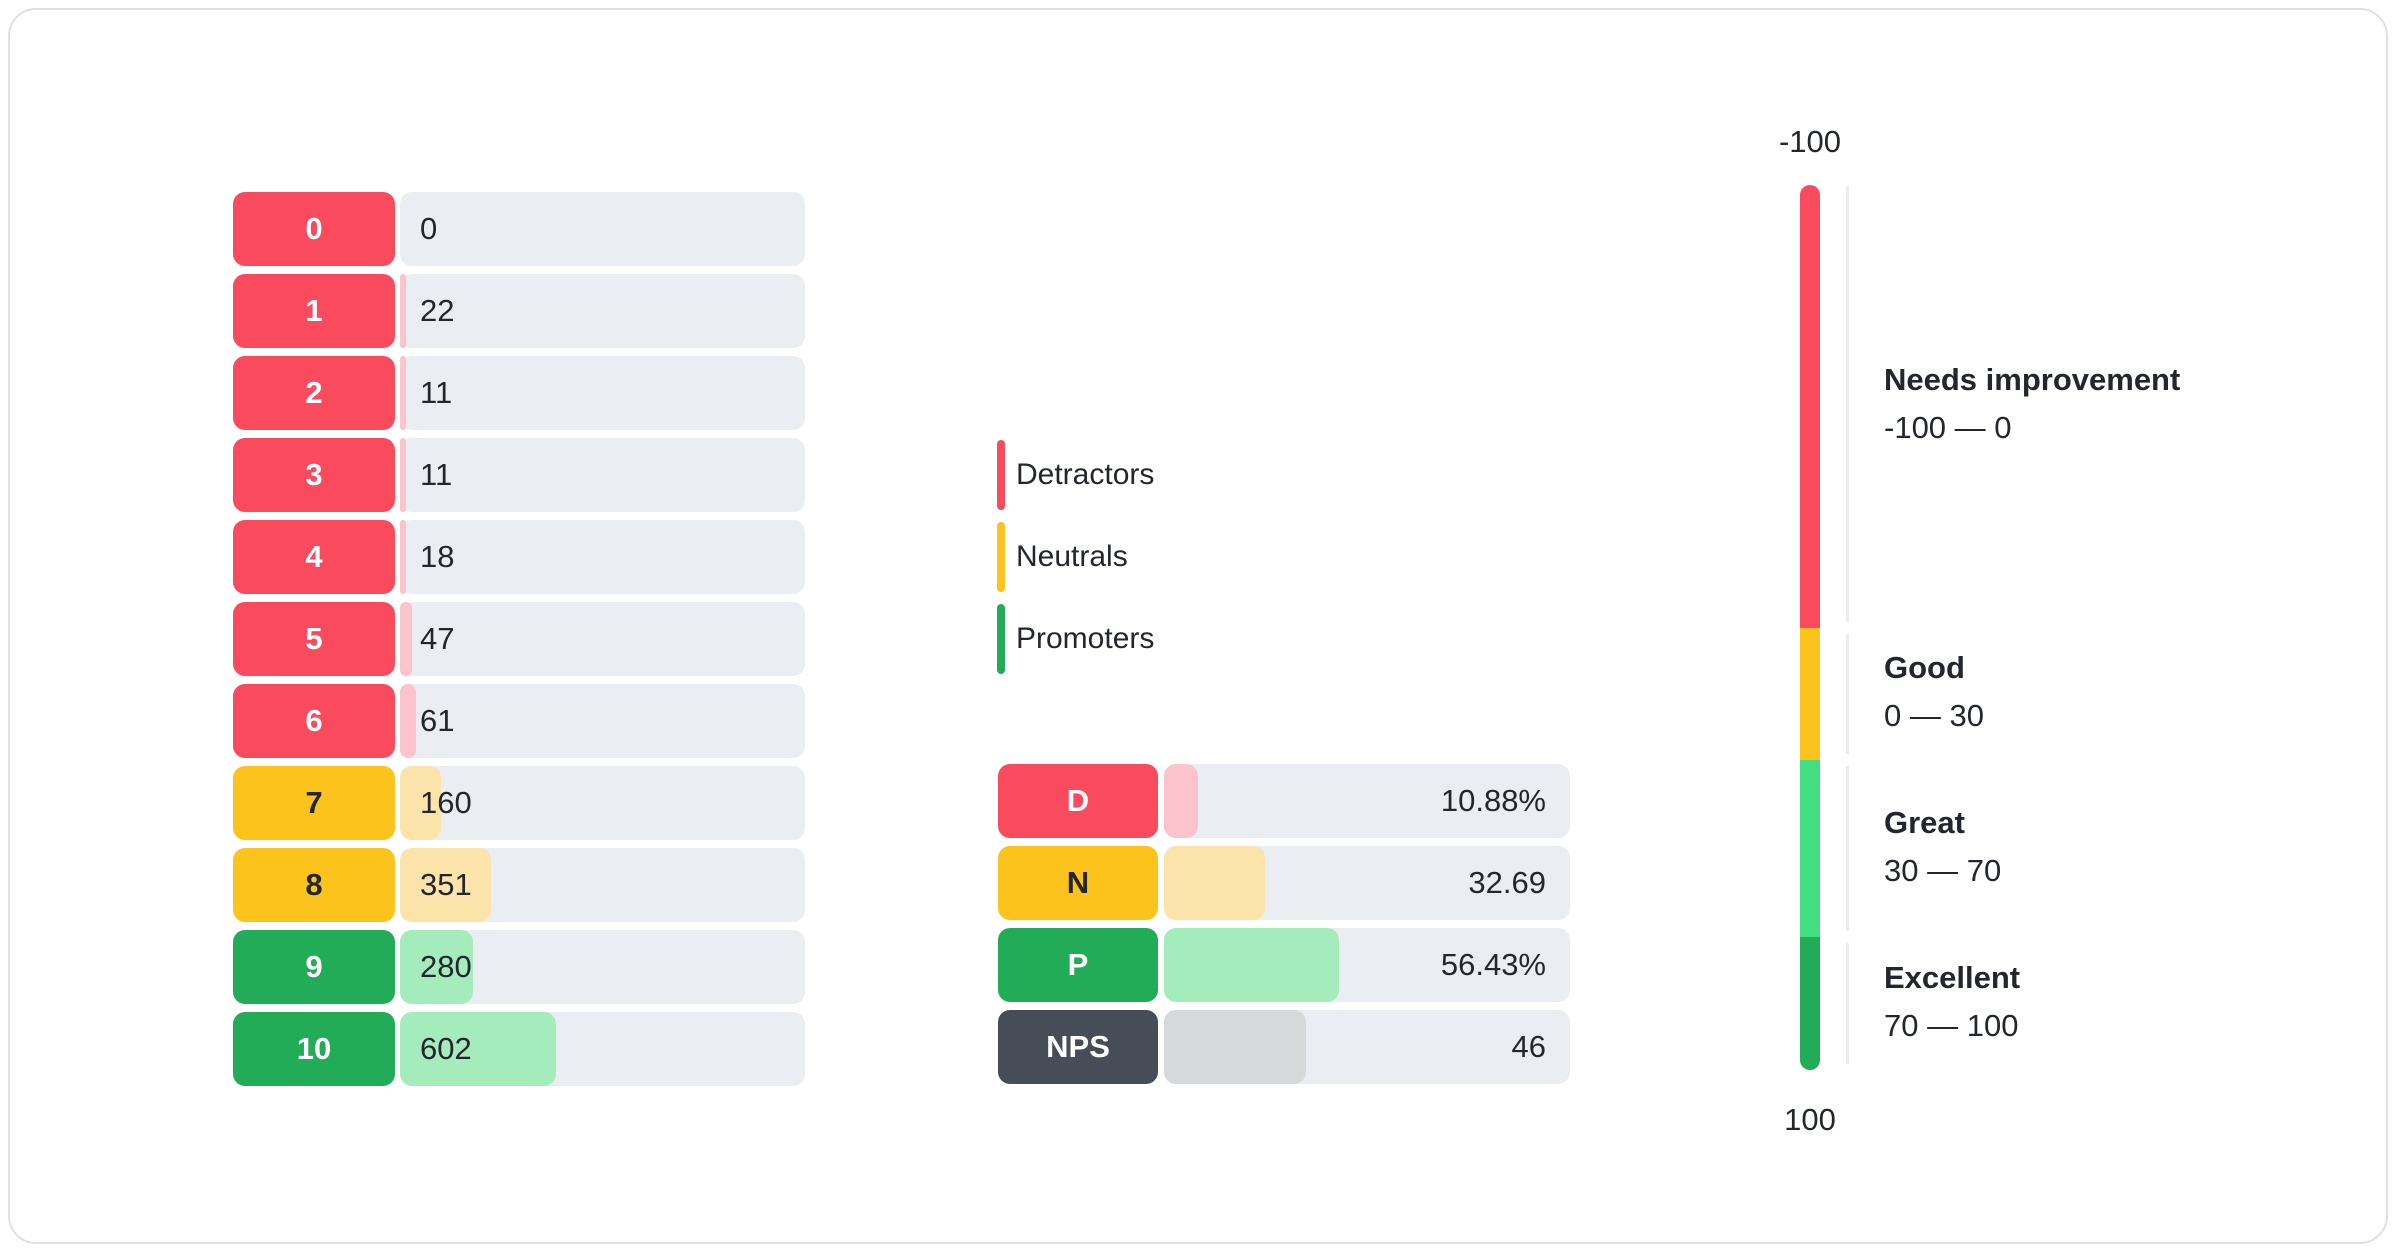 The width and height of the screenshot is (2400, 1256). Describe the element at coordinates (314, 803) in the screenshot. I see `score-label: 7` at that location.